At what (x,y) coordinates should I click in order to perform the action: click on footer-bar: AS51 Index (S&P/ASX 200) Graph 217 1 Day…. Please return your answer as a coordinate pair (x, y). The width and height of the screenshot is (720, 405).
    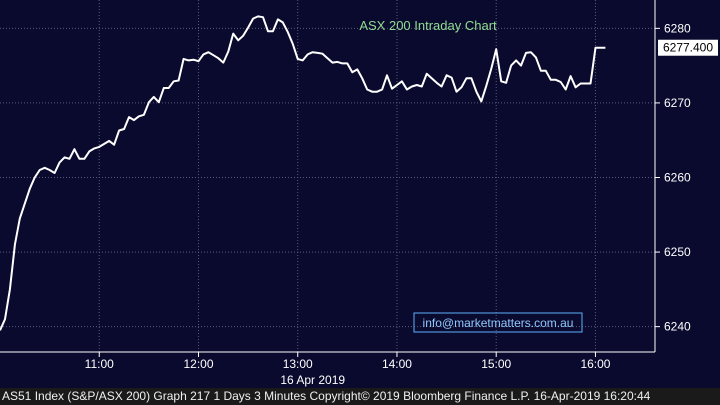
    Looking at the image, I should click on (360, 396).